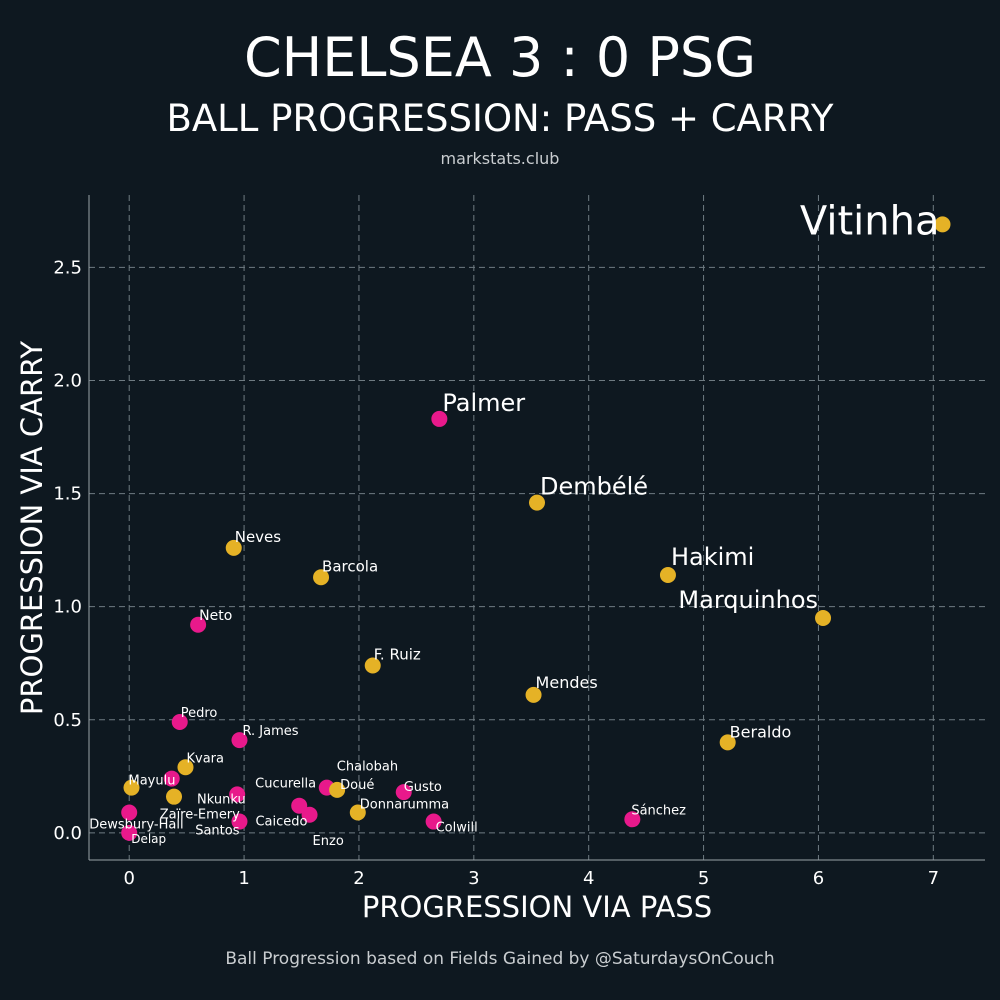 Image resolution: width=1000 pixels, height=1000 pixels. I want to click on point-label: Beraldo, so click(761, 731).